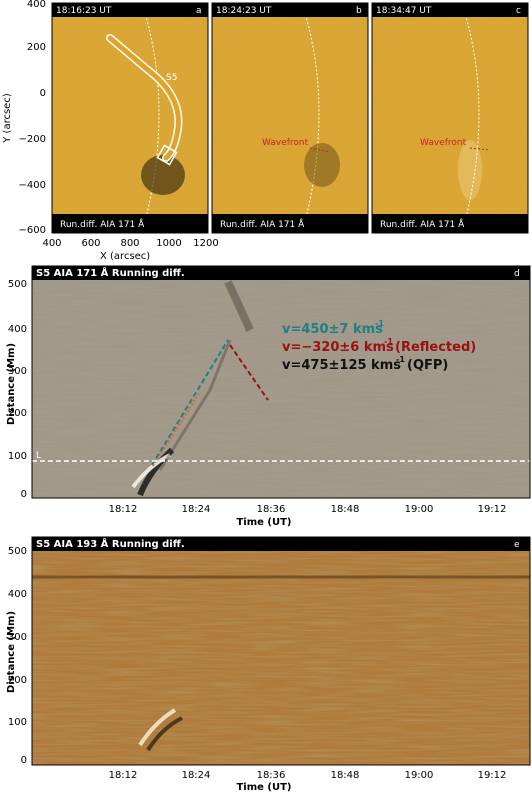 Image resolution: width=532 pixels, height=793 pixels. What do you see at coordinates (196, 775) in the screenshot?
I see `e-xtick-1824: 18:24` at bounding box center [196, 775].